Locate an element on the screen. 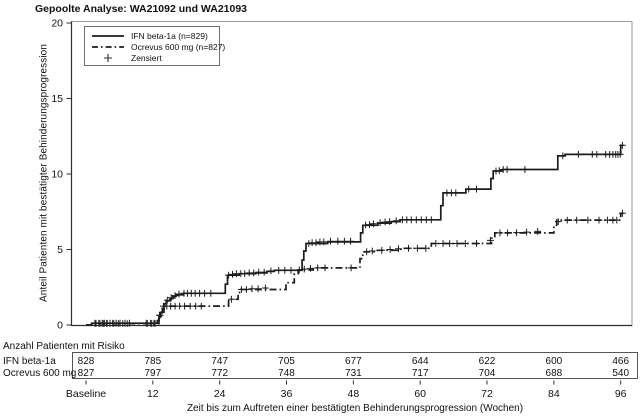 This screenshot has width=641, height=417. censored-plus-icon is located at coordinates (108, 58).